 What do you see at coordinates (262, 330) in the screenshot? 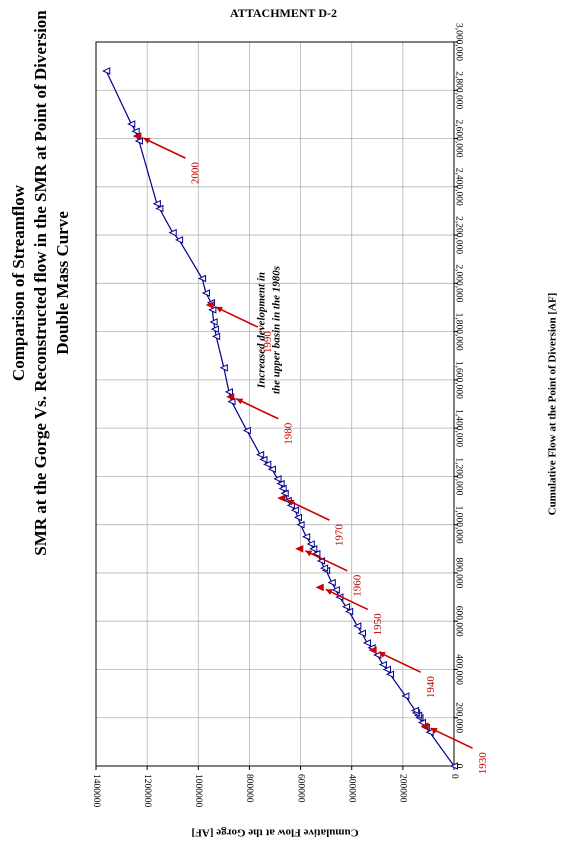
I see `annotation-line: Increased development in` at bounding box center [262, 330].